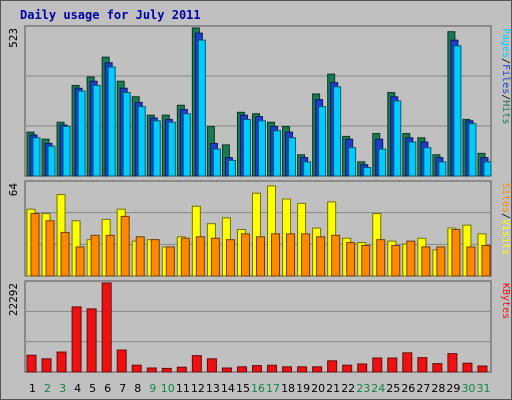 The width and height of the screenshot is (512, 400). What do you see at coordinates (483, 388) in the screenshot?
I see `day-label: 31` at bounding box center [483, 388].